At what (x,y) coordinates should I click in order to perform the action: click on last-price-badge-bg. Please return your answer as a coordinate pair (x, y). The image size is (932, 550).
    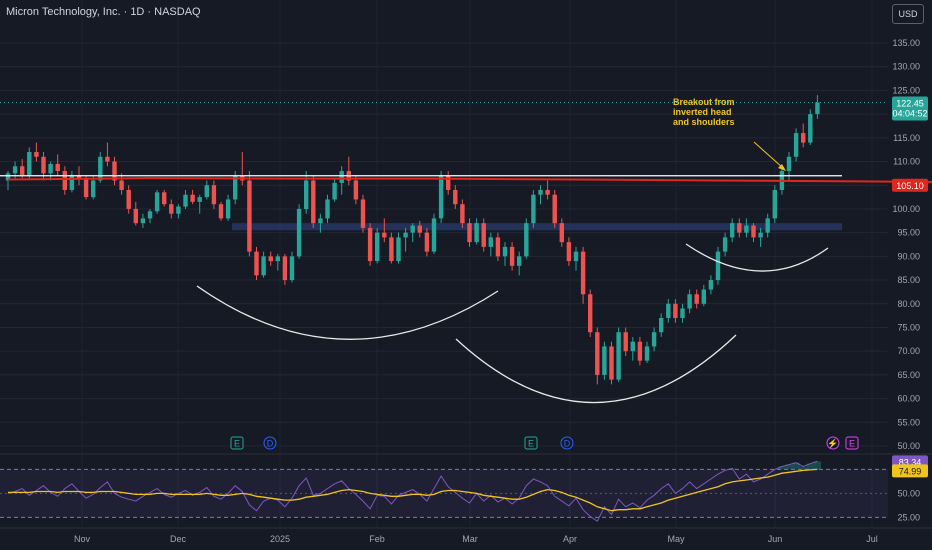
    Looking at the image, I should click on (910, 108).